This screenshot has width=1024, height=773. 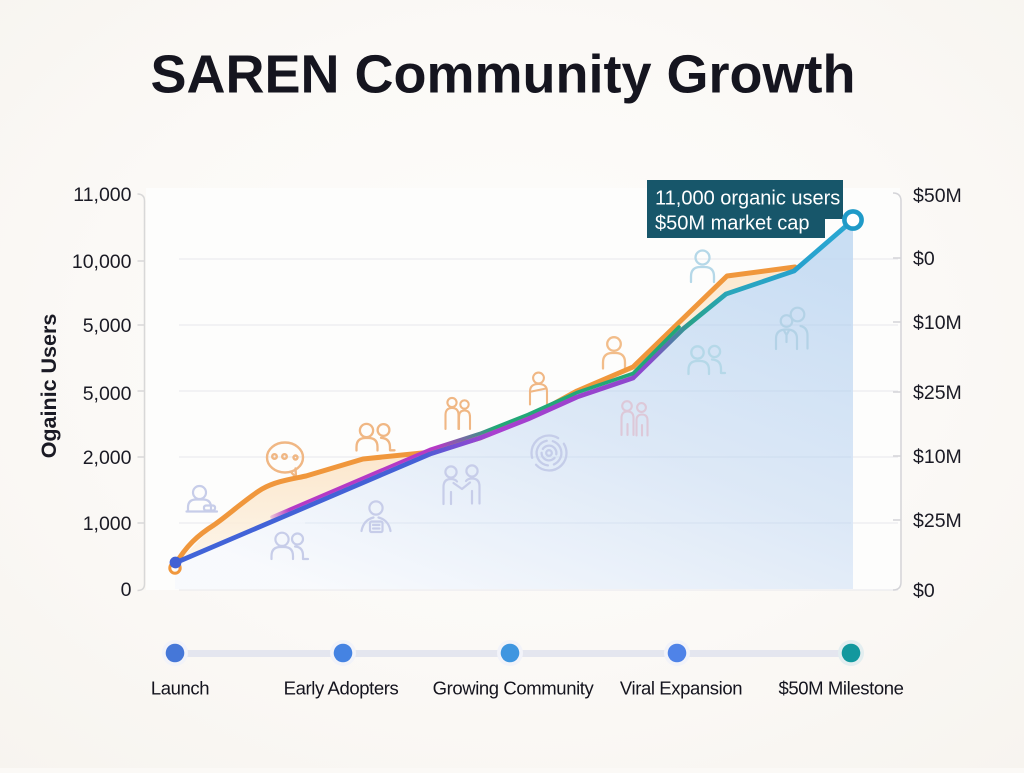 What do you see at coordinates (747, 199) in the screenshot?
I see `svg-text: 11,000 organic users` at bounding box center [747, 199].